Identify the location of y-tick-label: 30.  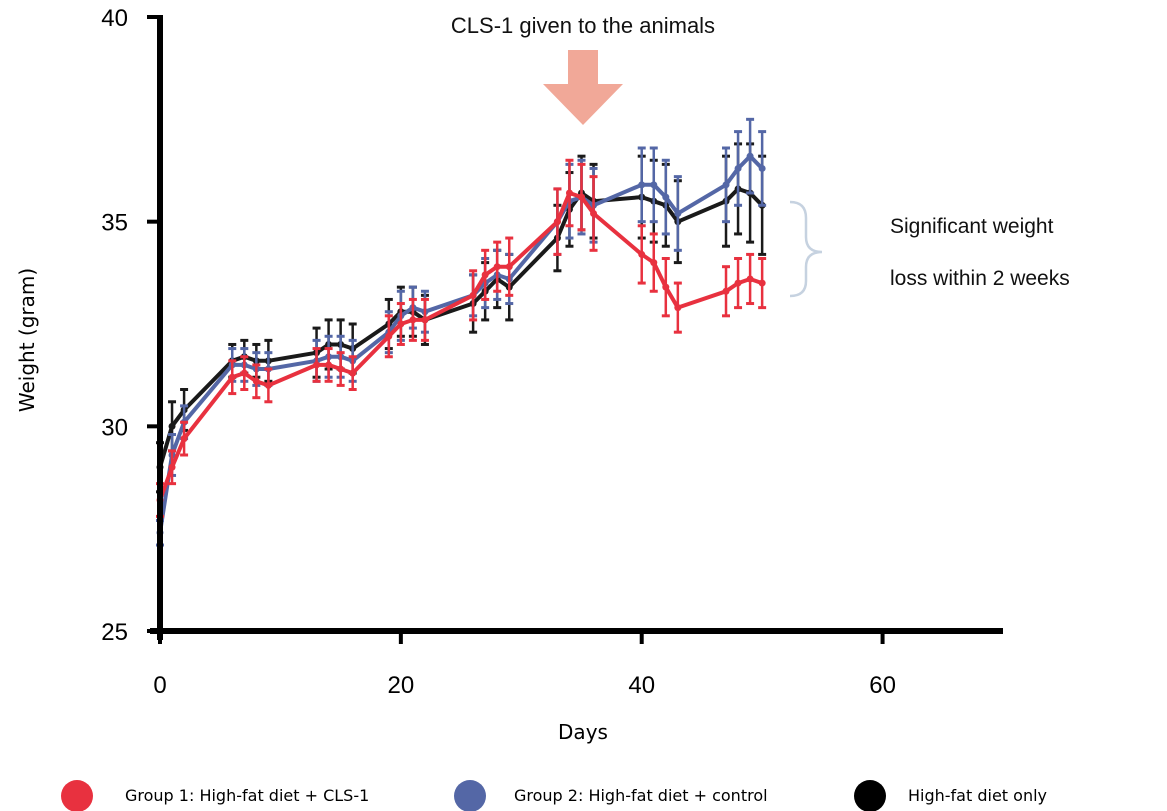
(114, 427).